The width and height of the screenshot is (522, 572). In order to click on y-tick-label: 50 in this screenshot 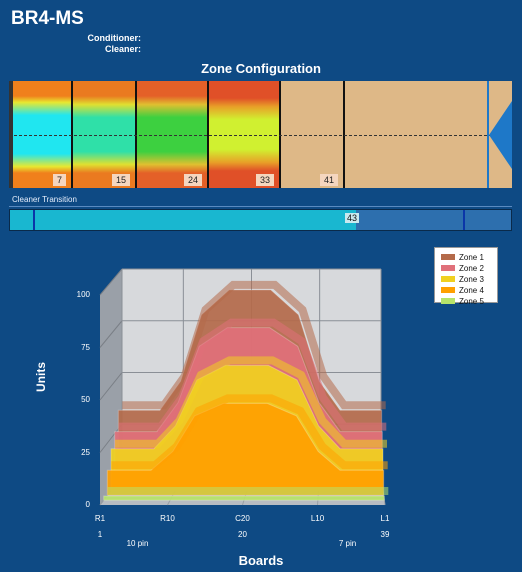, I will do `click(85, 399)`.